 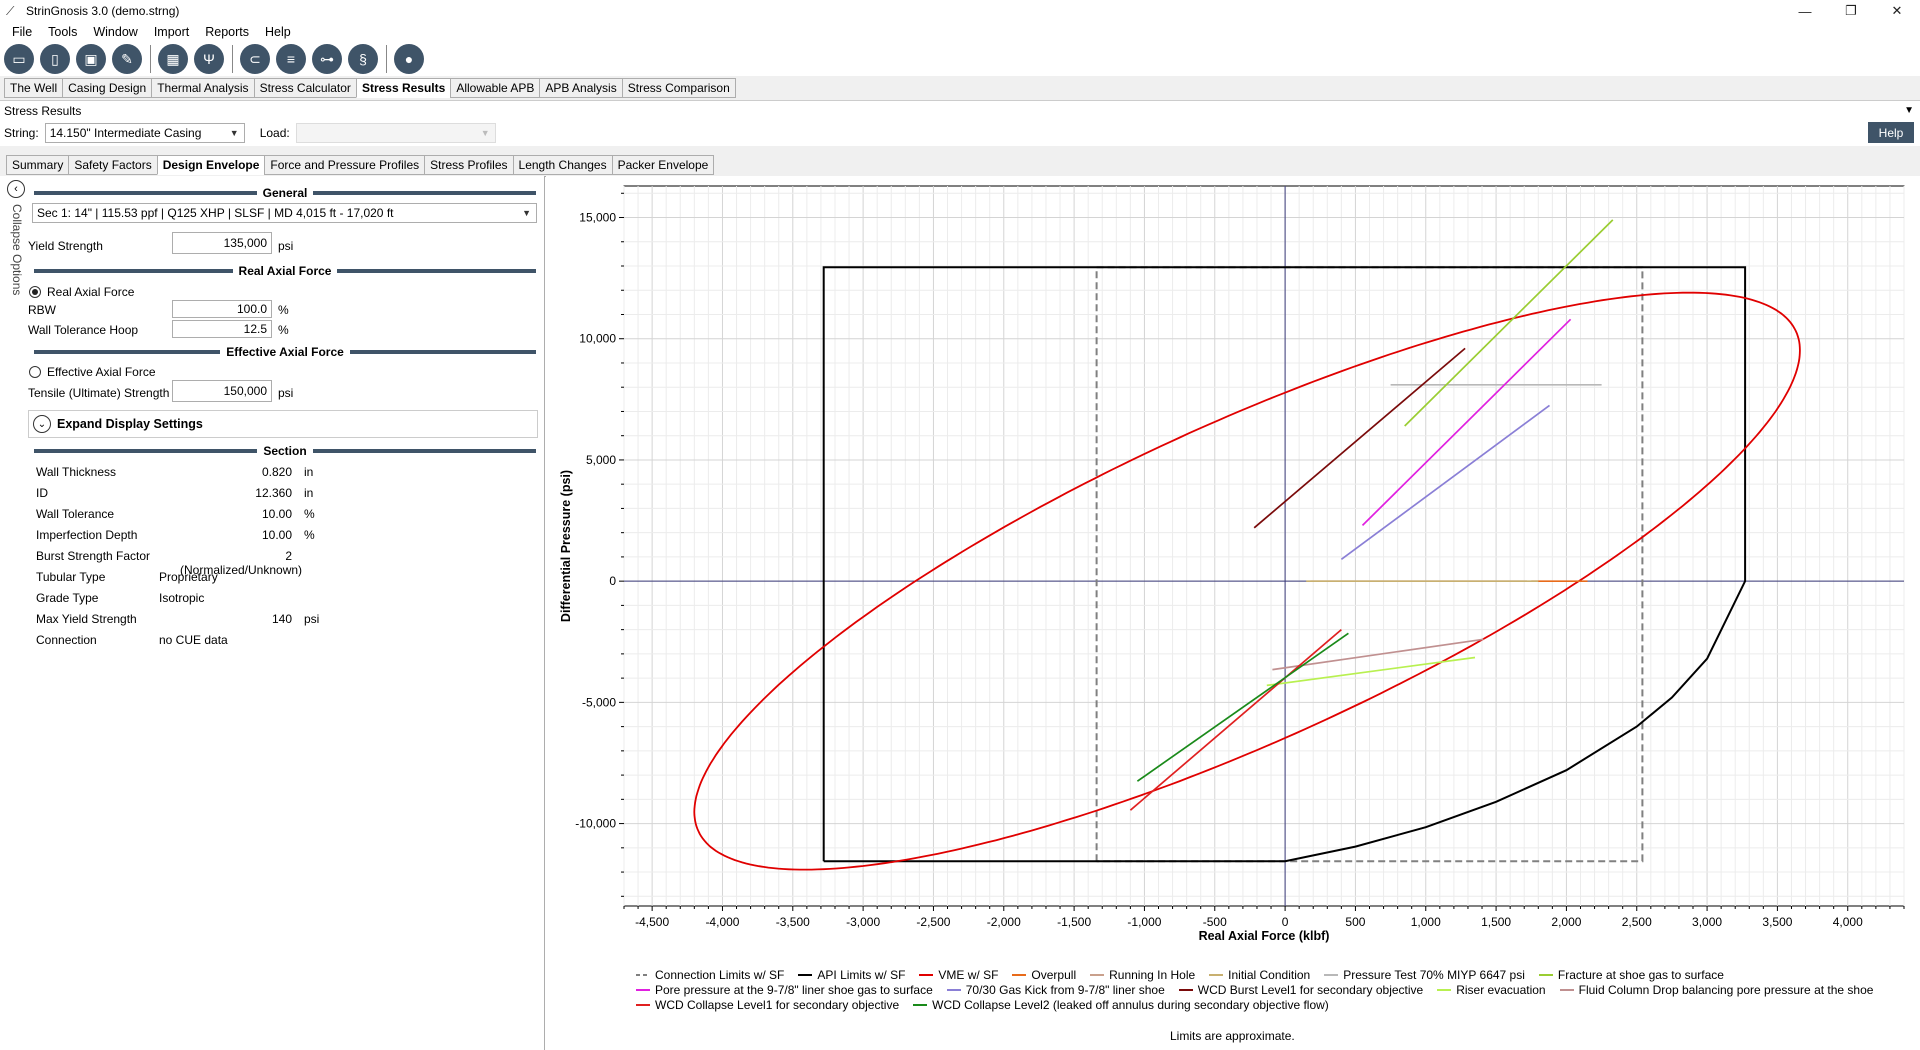 What do you see at coordinates (86, 619) in the screenshot?
I see `section-prop-label: Max Yield Strength` at bounding box center [86, 619].